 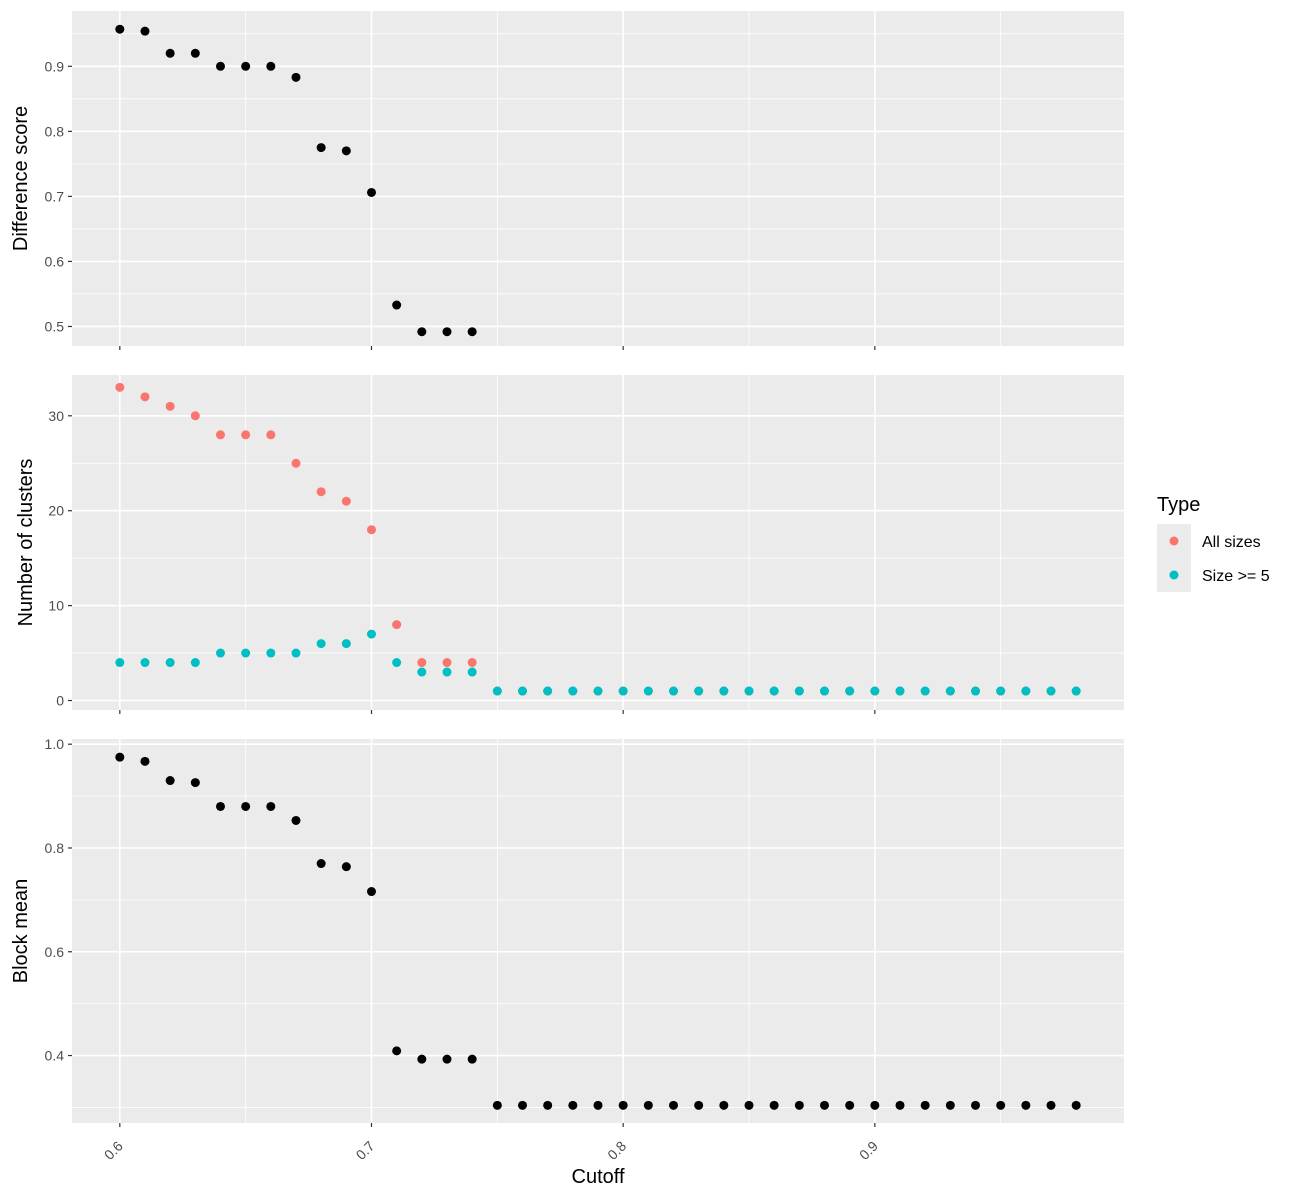 I want to click on x-tick-label: 0.7, so click(x=365, y=1150).